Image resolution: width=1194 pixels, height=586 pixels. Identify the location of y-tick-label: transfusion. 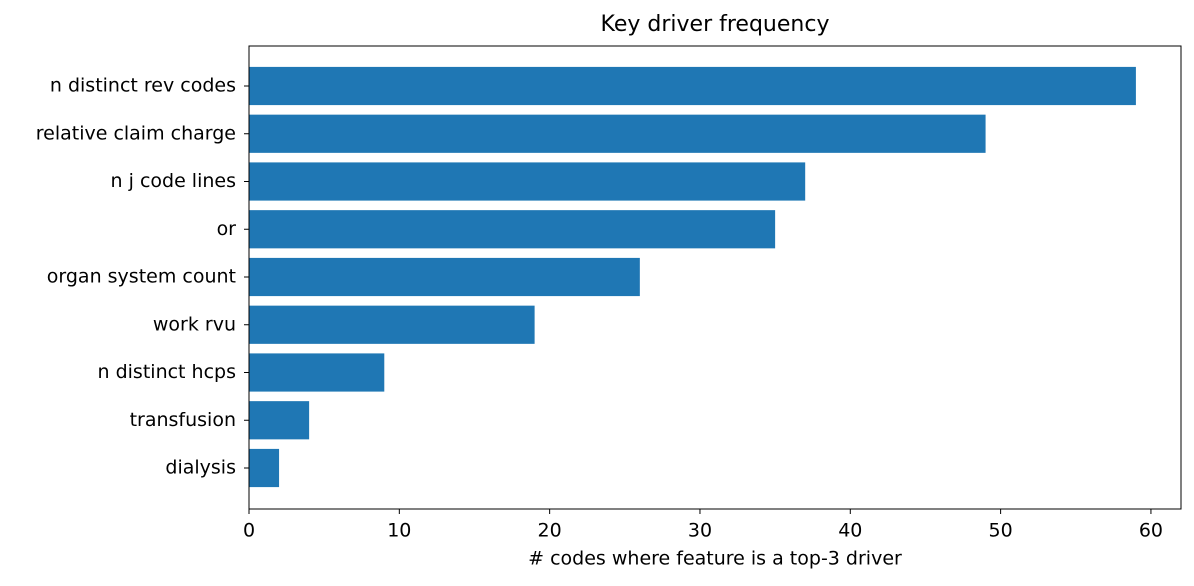
(183, 420).